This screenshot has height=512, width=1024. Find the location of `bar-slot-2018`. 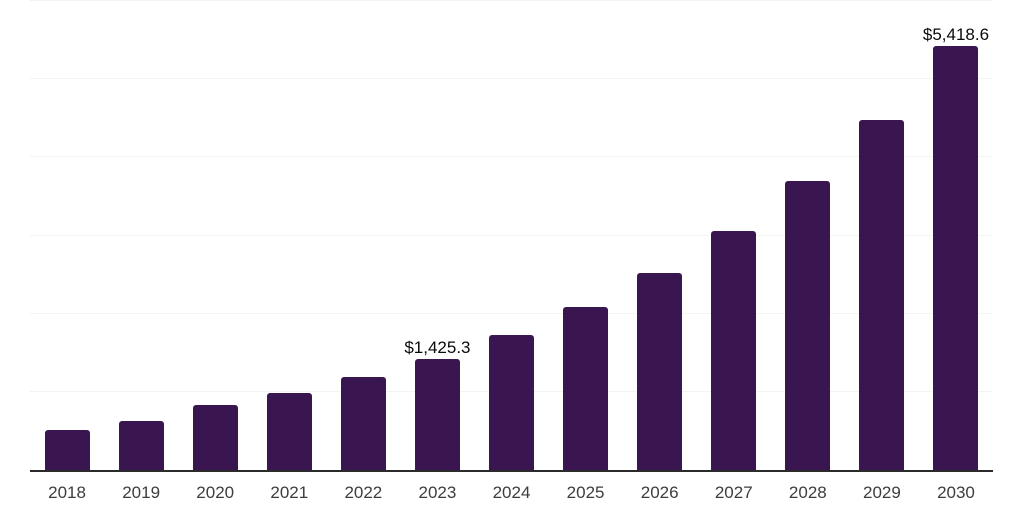

bar-slot-2018 is located at coordinates (67, 450).